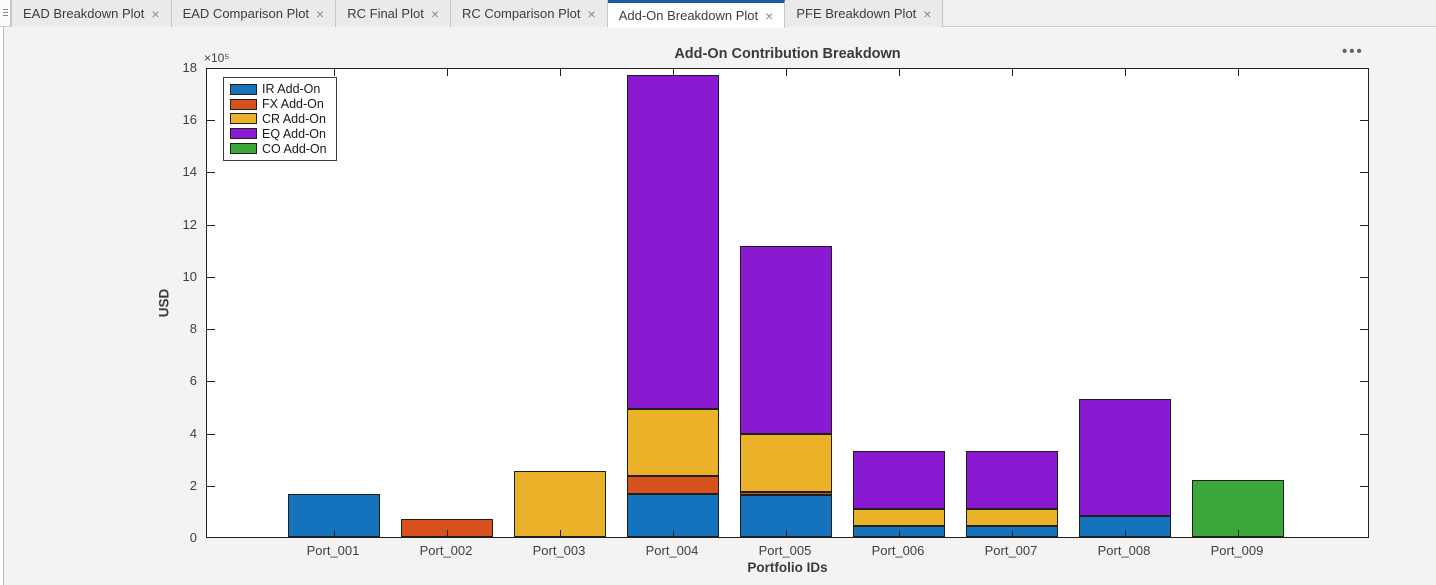  I want to click on bar-segment-ir-add-on, so click(334, 515).